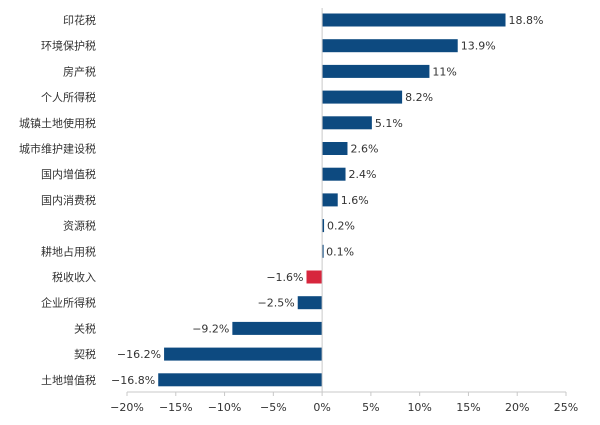 This screenshot has width=600, height=425. Describe the element at coordinates (364, 149) in the screenshot. I see `value-label: 2.6%` at that location.